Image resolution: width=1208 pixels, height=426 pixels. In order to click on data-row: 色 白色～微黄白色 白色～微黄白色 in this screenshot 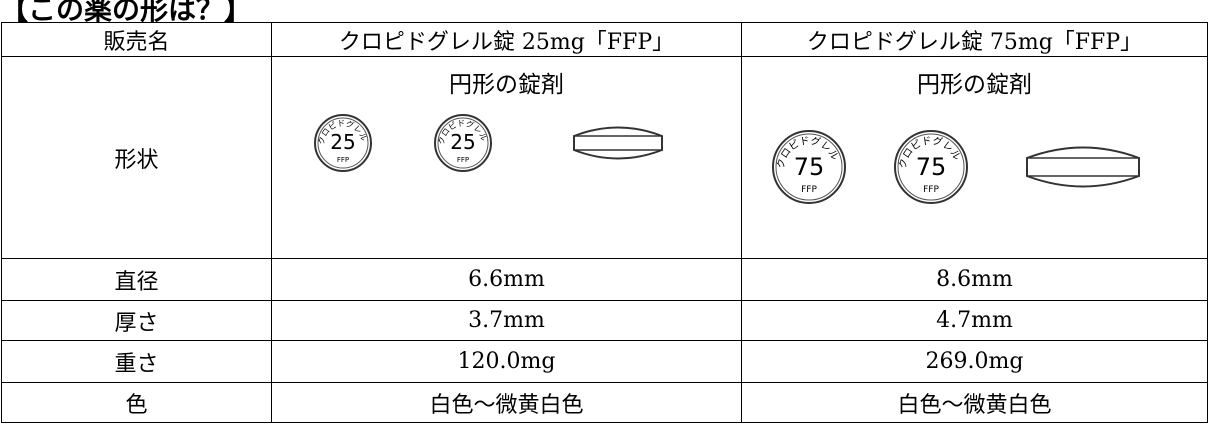, I will do `click(604, 402)`.